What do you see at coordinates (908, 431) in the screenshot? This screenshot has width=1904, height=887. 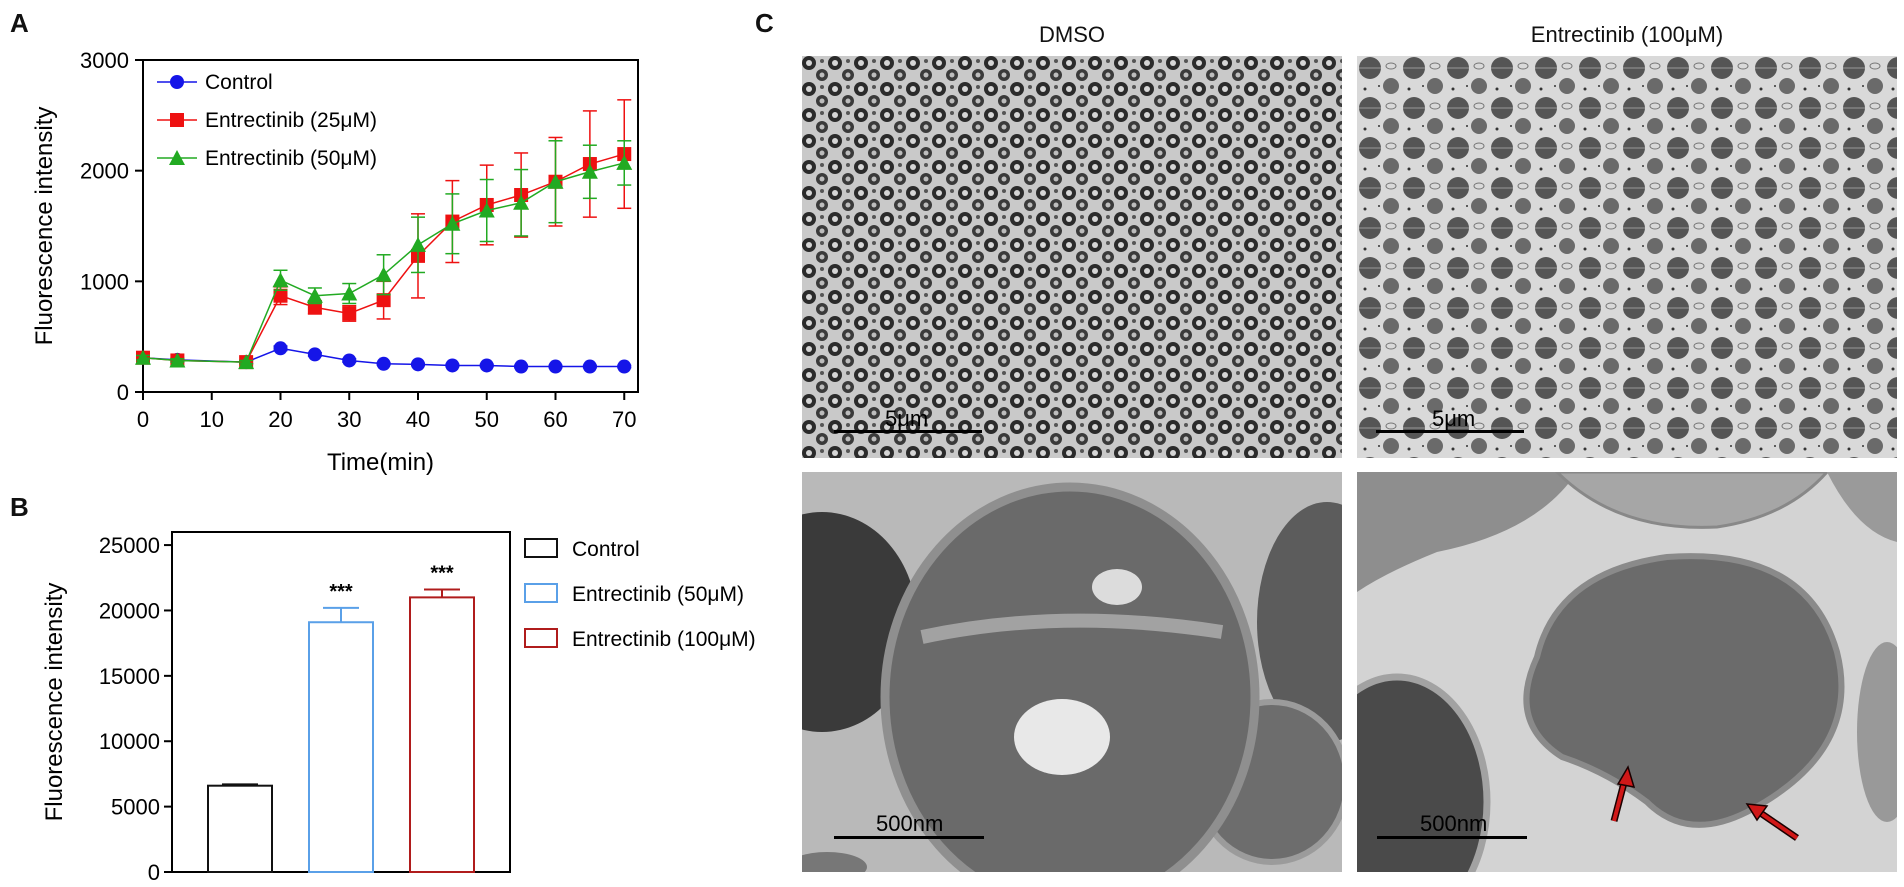 I see `scale-bar-top-left` at bounding box center [908, 431].